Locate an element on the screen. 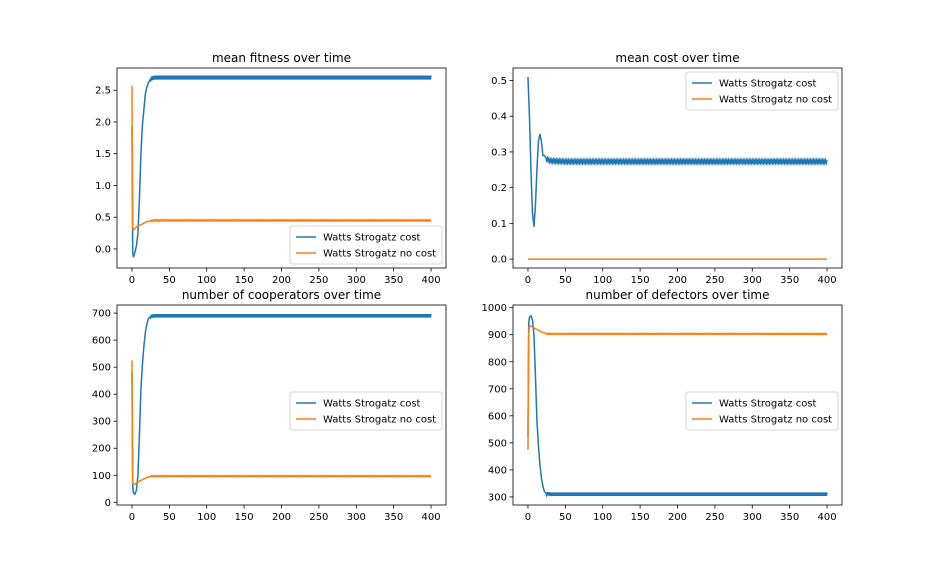 The height and width of the screenshot is (576, 936). y-tick-label: 1.5 is located at coordinates (103, 154).